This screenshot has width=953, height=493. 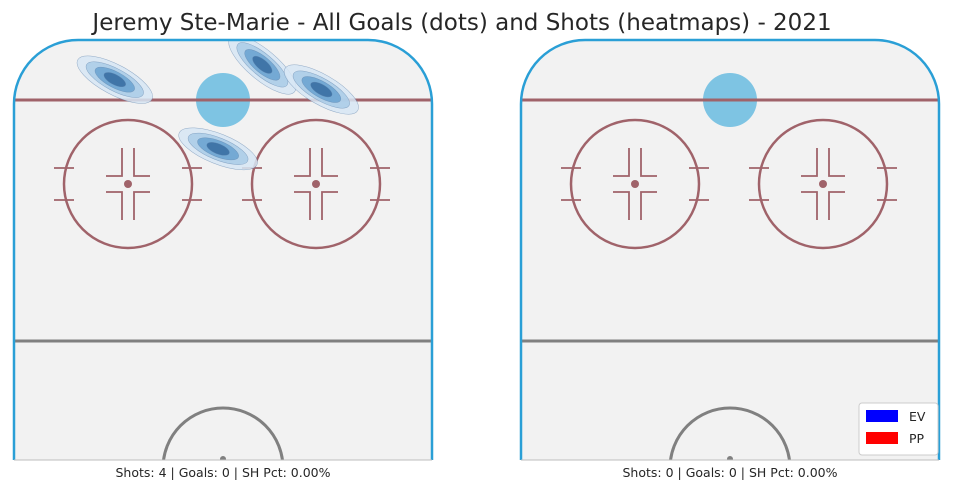 What do you see at coordinates (882, 438) in the screenshot?
I see `legend-swatch-pp` at bounding box center [882, 438].